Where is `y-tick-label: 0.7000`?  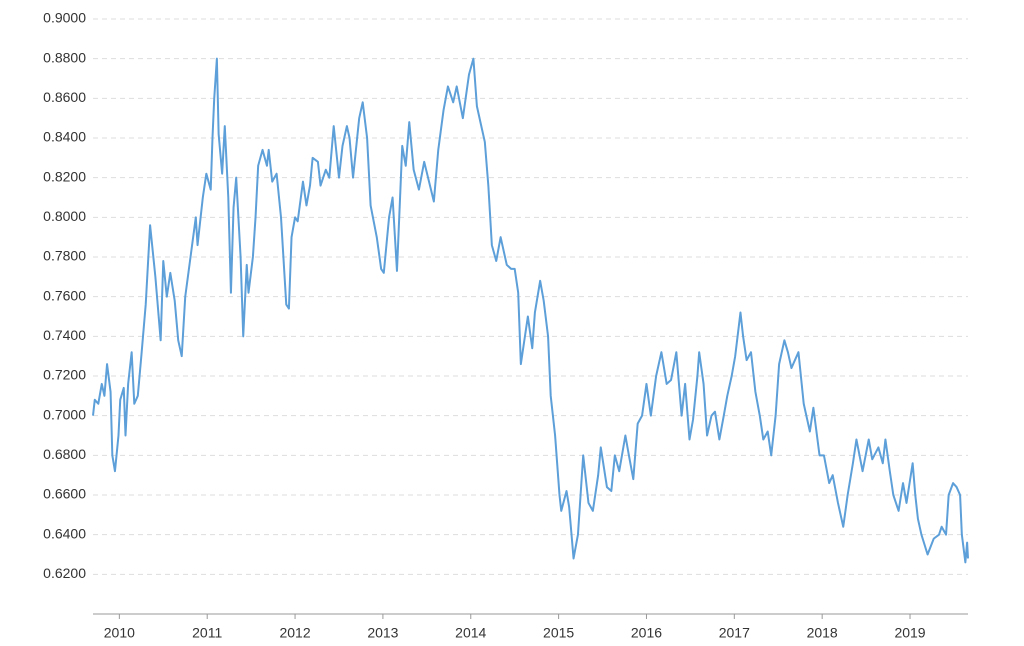
y-tick-label: 0.7000 is located at coordinates (64, 414).